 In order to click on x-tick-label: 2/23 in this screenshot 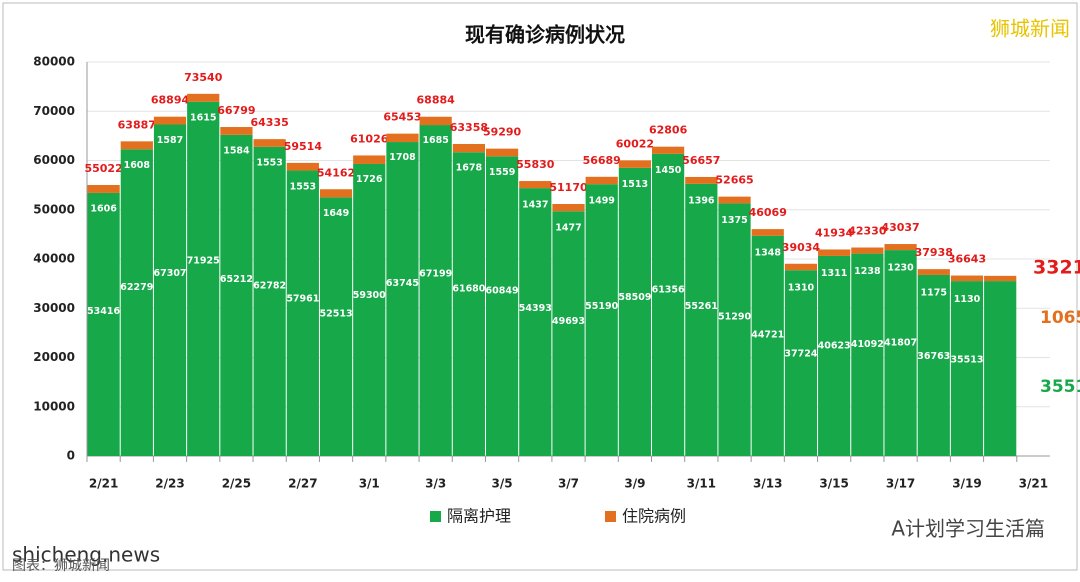, I will do `click(169, 484)`.